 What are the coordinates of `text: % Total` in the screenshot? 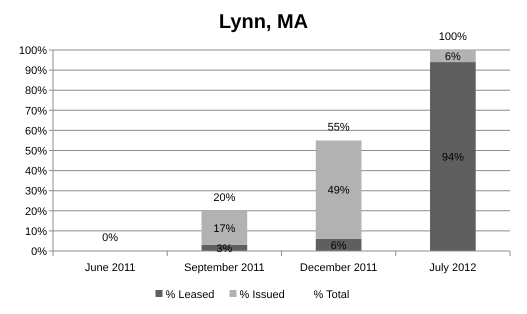 It's located at (332, 295).